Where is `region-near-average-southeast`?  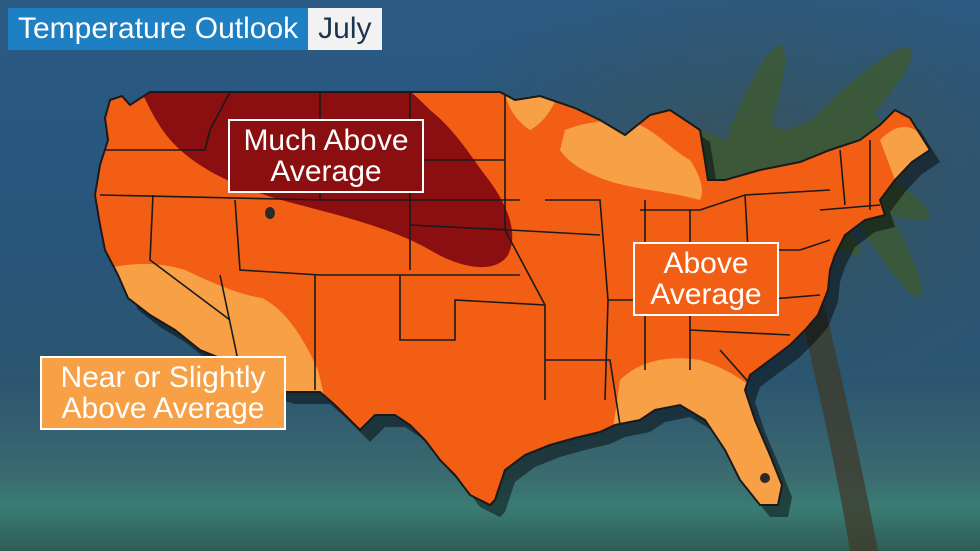
region-near-average-southeast is located at coordinates (700, 431).